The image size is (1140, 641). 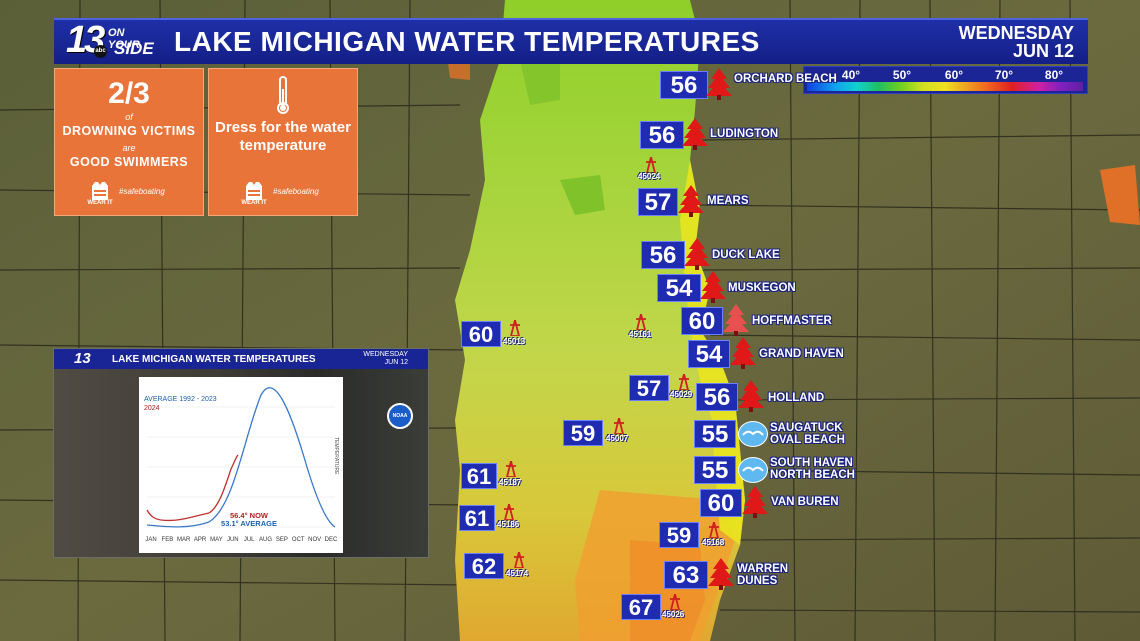 What do you see at coordinates (331, 540) in the screenshot?
I see `month-tick-label: DEC` at bounding box center [331, 540].